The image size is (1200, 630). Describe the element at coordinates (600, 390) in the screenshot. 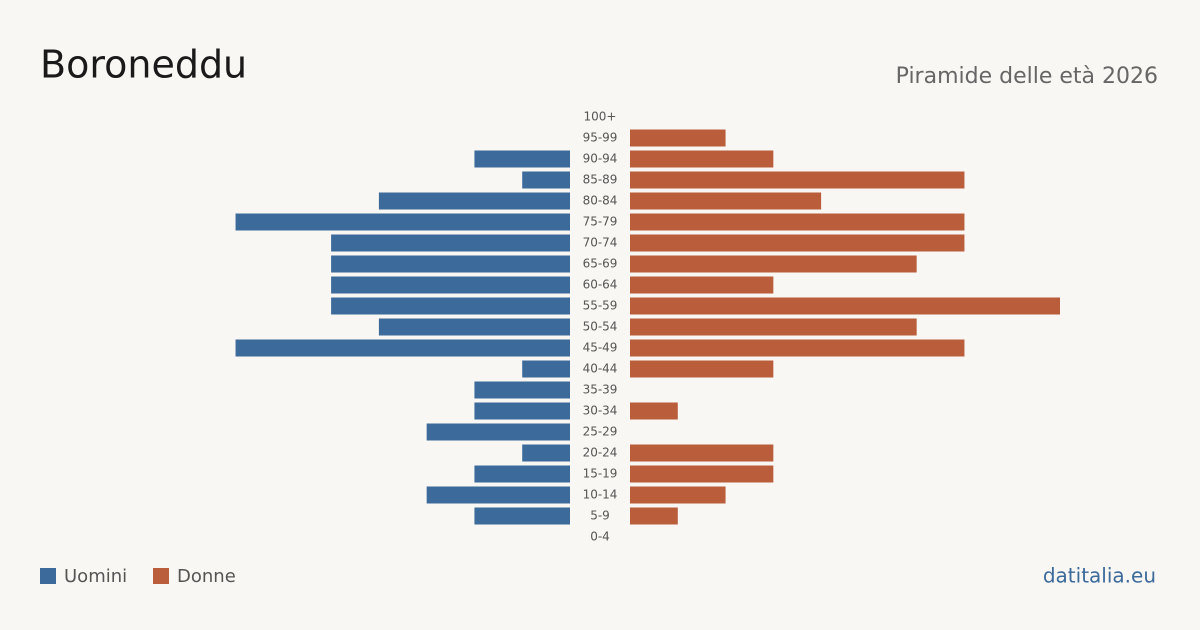

I see `age-label: 35-39` at that location.